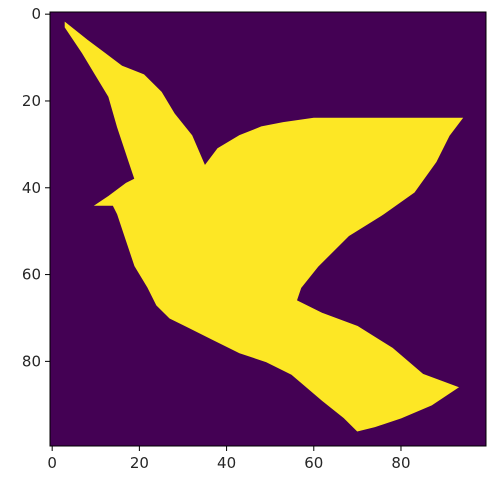 This screenshot has width=492, height=488. What do you see at coordinates (139, 463) in the screenshot?
I see `x-tick-label: 20` at bounding box center [139, 463].